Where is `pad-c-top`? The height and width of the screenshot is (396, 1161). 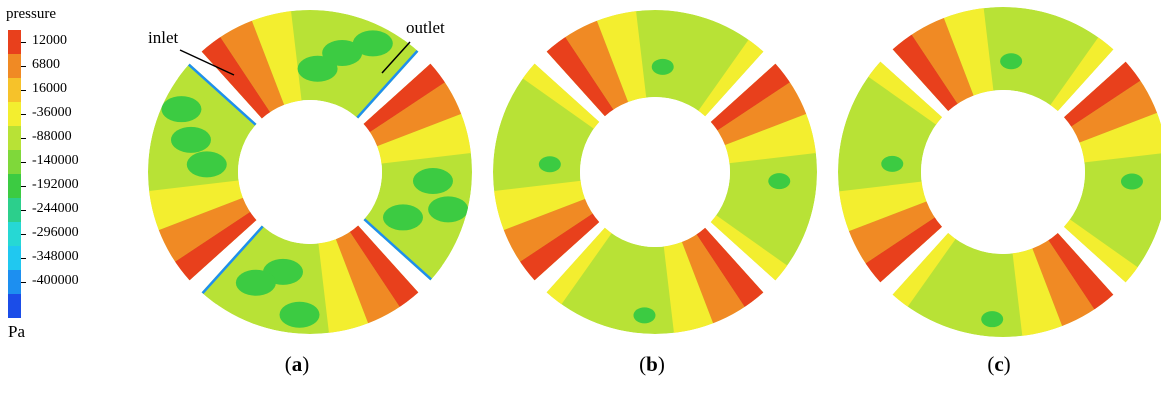 pad-c-top is located at coordinates (1003, 59).